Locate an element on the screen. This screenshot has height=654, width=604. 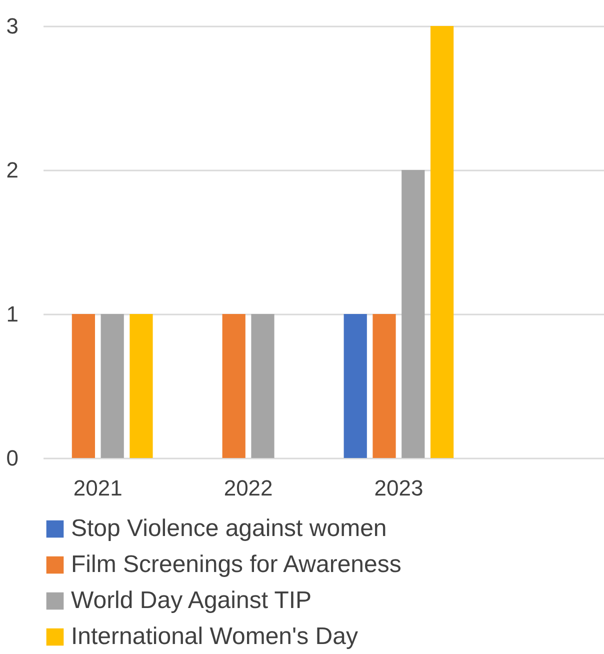
legend-label: Stop Violence against women is located at coordinates (229, 528).